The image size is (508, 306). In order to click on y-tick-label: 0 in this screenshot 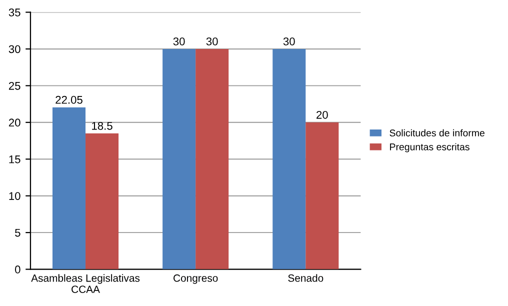, I will do `click(17, 270)`.